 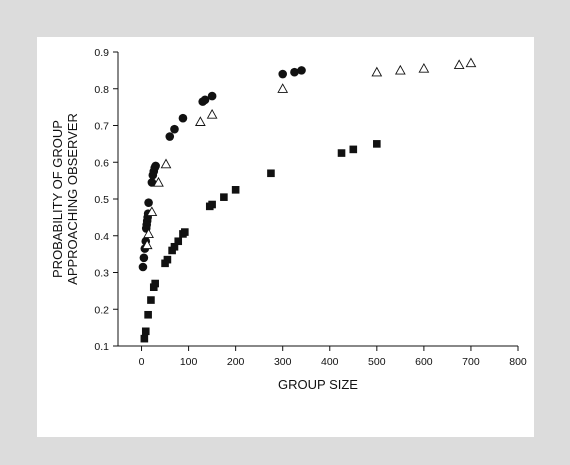 What do you see at coordinates (101, 53) in the screenshot?
I see `y-tick-label: 0.9` at bounding box center [101, 53].